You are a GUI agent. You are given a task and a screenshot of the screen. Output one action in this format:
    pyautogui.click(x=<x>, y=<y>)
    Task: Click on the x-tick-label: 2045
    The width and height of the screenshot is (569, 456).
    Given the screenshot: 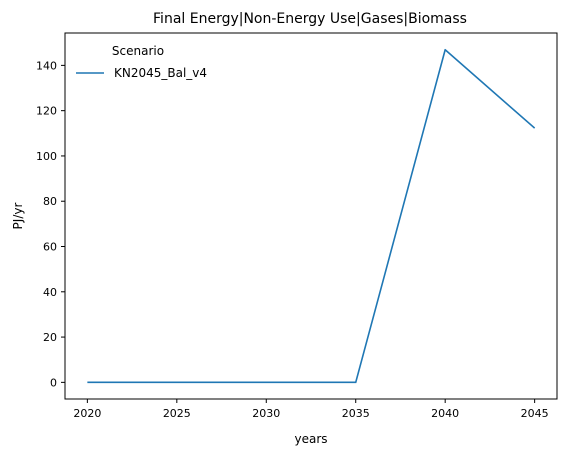 What is the action you would take?
    pyautogui.click(x=535, y=413)
    